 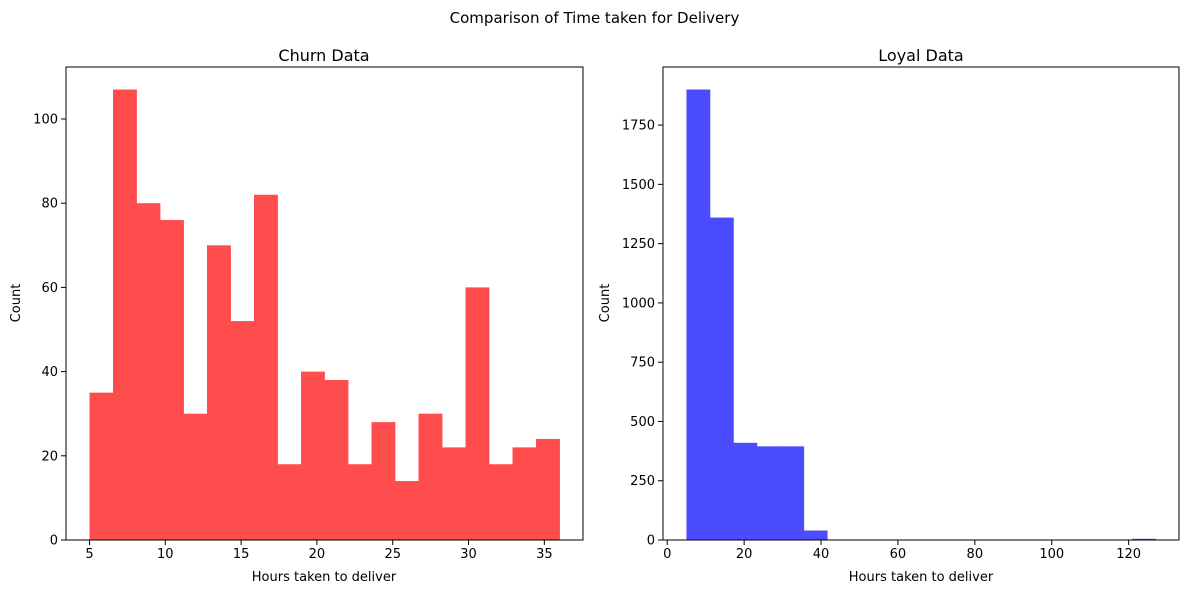 I want to click on churn-y-ticks: 0 20 40 60 80 100, so click(x=49, y=330).